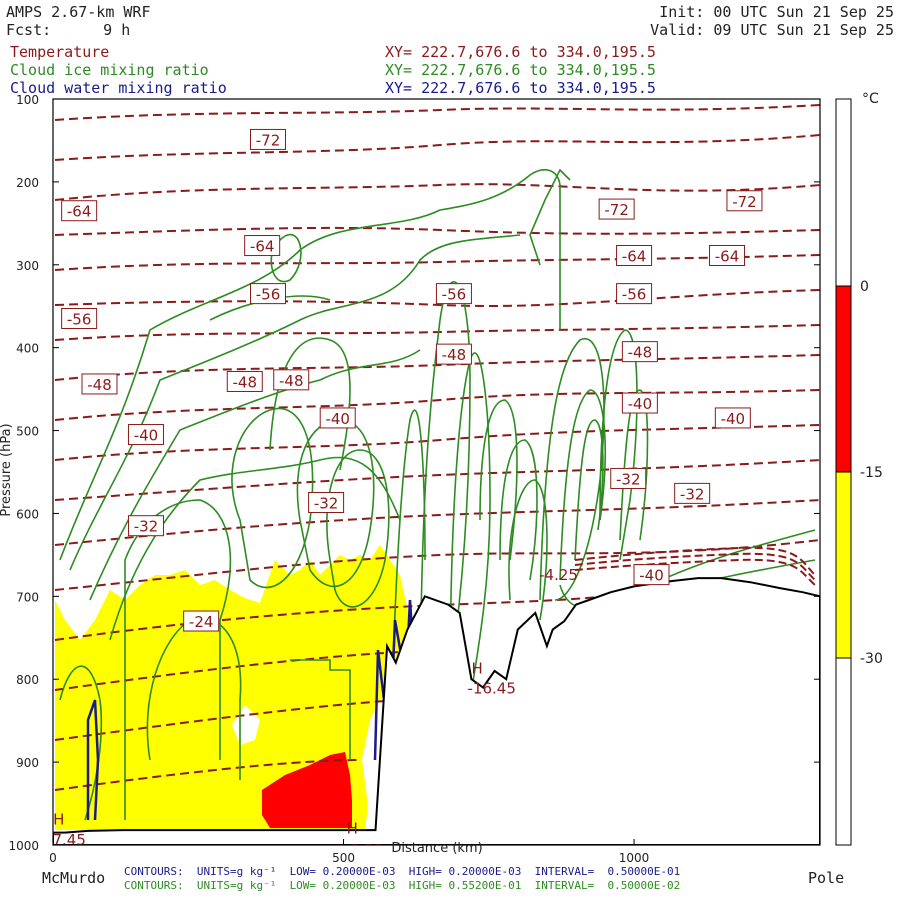 This screenshot has height=900, width=900. I want to click on temperature-label: -24, so click(201, 621).